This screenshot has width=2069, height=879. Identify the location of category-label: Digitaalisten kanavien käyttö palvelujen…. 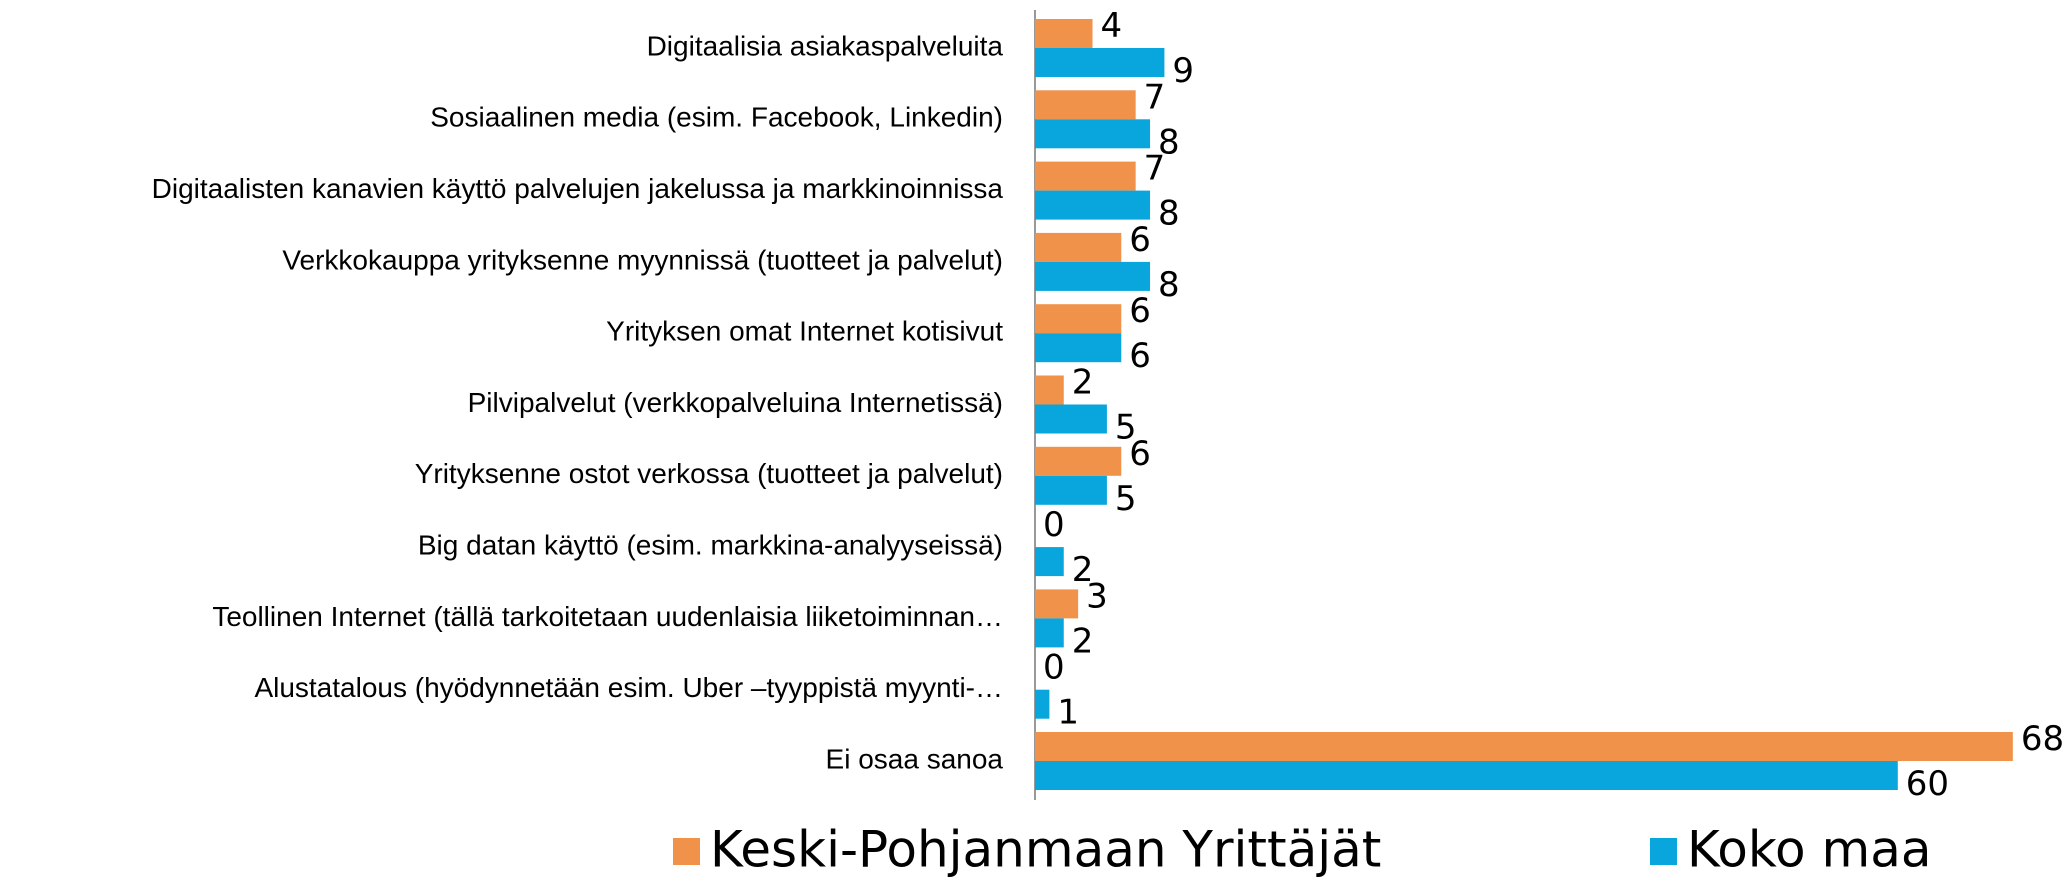
(578, 188).